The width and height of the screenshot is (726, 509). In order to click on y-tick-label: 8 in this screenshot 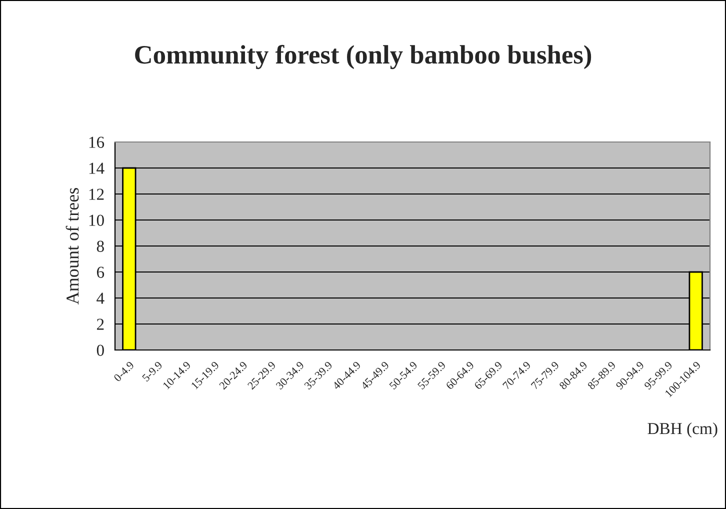, I will do `click(100, 246)`.